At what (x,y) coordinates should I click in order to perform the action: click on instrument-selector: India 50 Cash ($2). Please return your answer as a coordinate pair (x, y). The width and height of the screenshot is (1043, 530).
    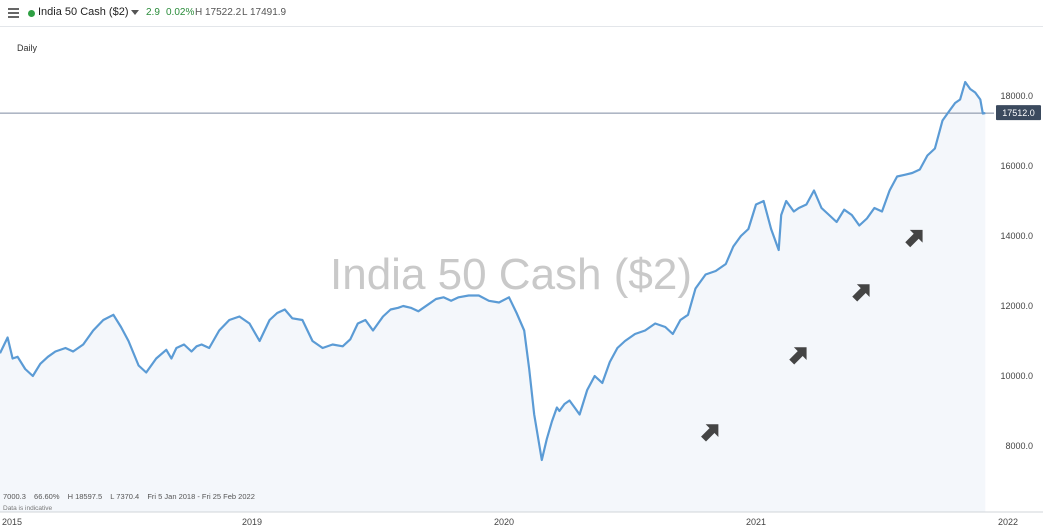
    Looking at the image, I should click on (83, 12).